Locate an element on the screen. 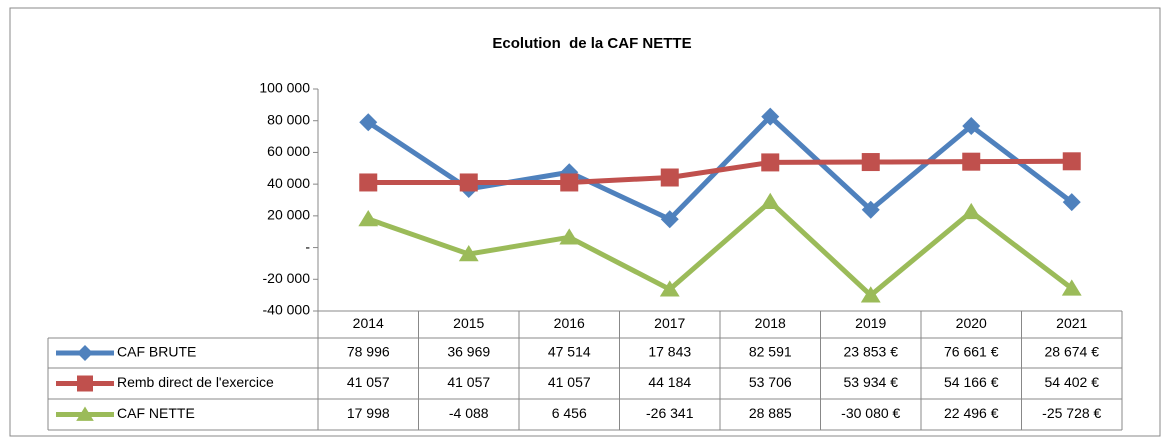 The height and width of the screenshot is (441, 1168). table-value: 22 496 € is located at coordinates (971, 413).